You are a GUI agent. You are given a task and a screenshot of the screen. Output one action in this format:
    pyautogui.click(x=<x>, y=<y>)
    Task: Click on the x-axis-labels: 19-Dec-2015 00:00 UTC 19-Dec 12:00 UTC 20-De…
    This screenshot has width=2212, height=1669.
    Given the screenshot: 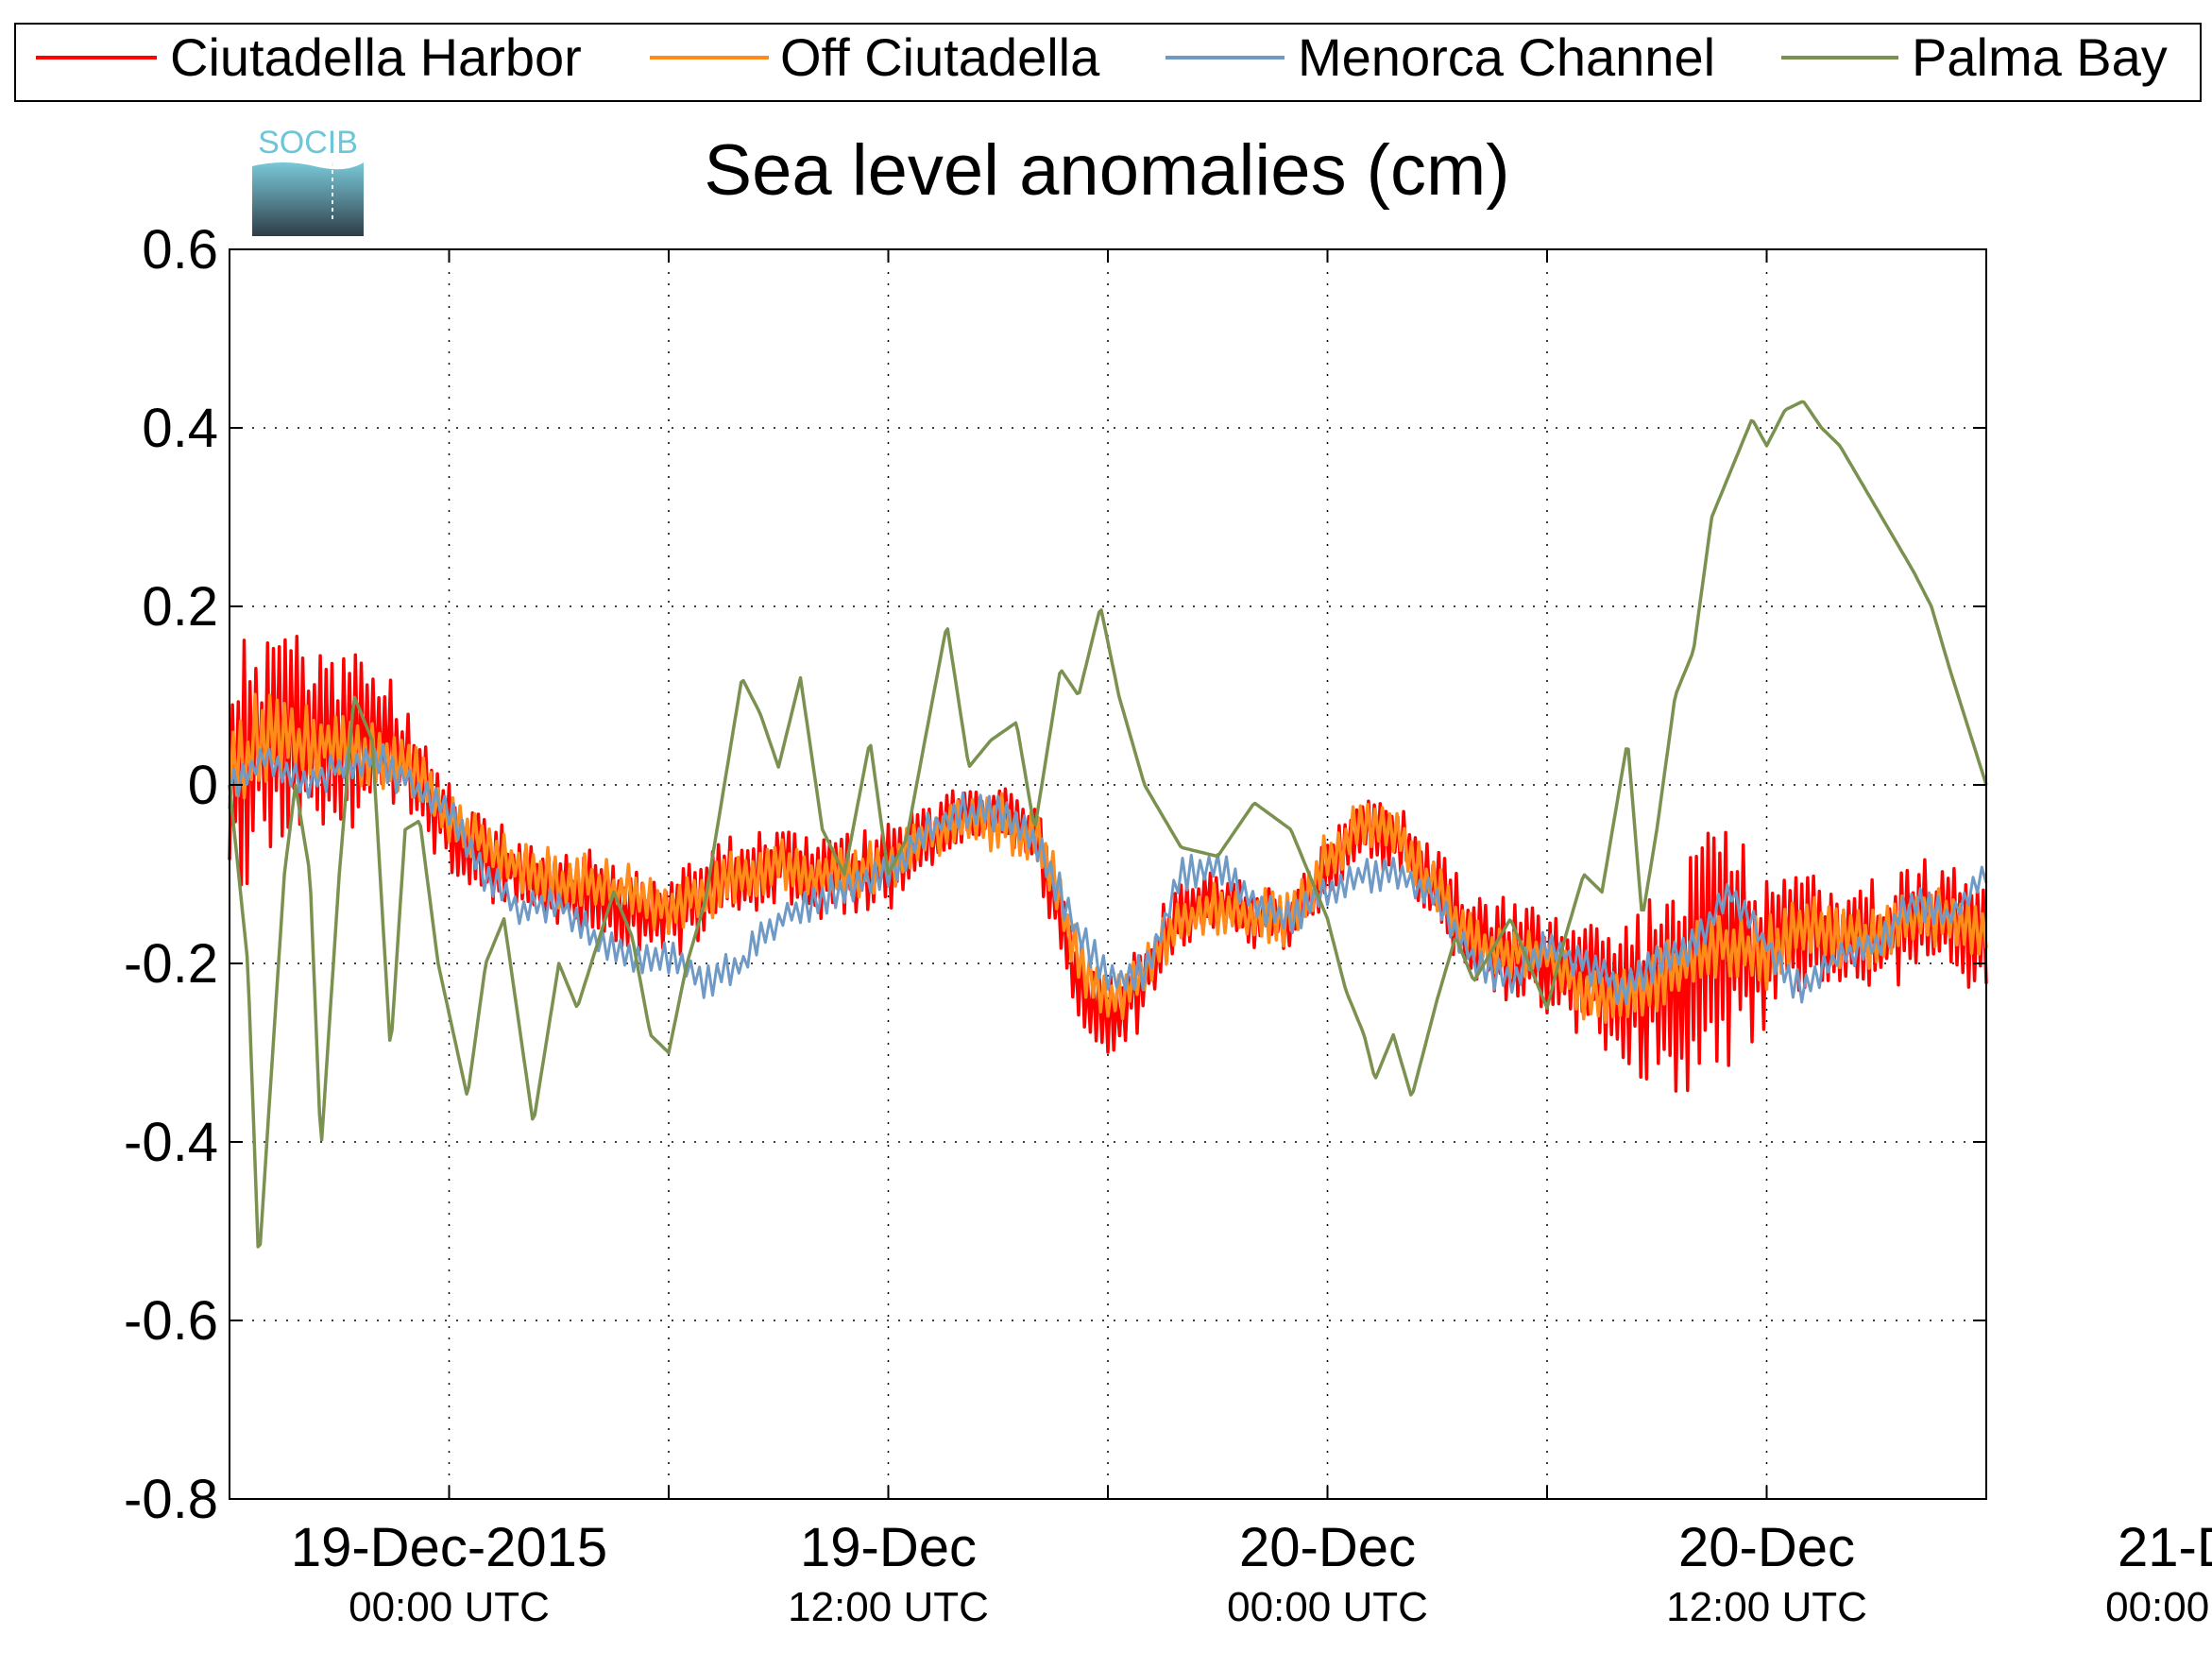 What is the action you would take?
    pyautogui.click(x=1251, y=1574)
    